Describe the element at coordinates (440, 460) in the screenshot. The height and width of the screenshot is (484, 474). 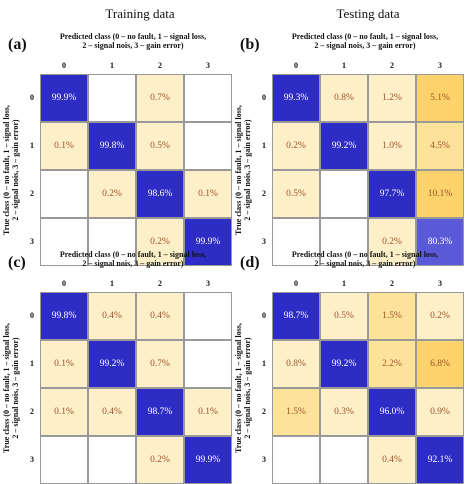
I see `diagonal-cell: 92.1%` at that location.